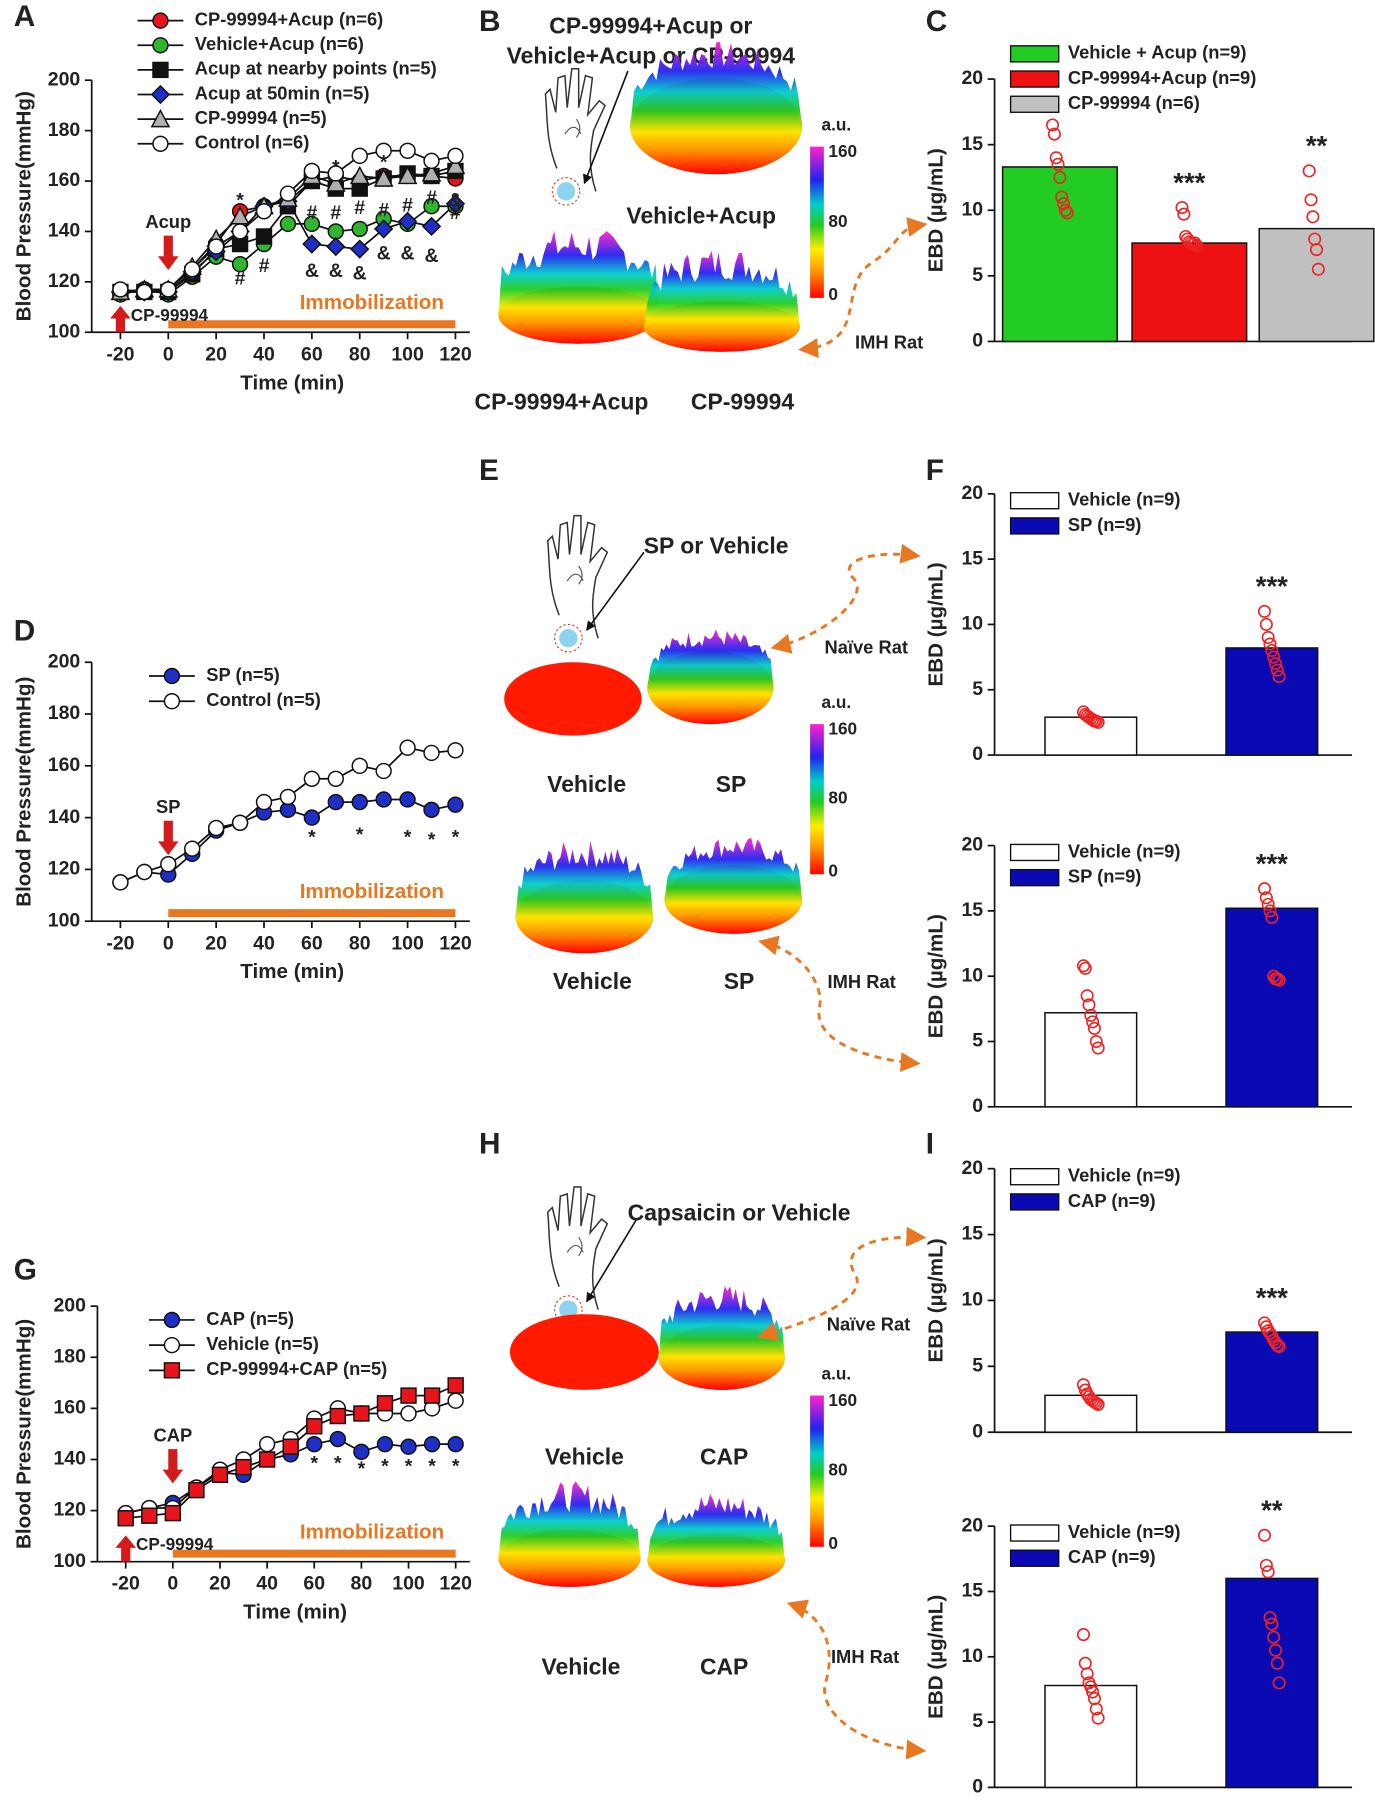  I want to click on y-tick-label: 5, so click(977, 275).